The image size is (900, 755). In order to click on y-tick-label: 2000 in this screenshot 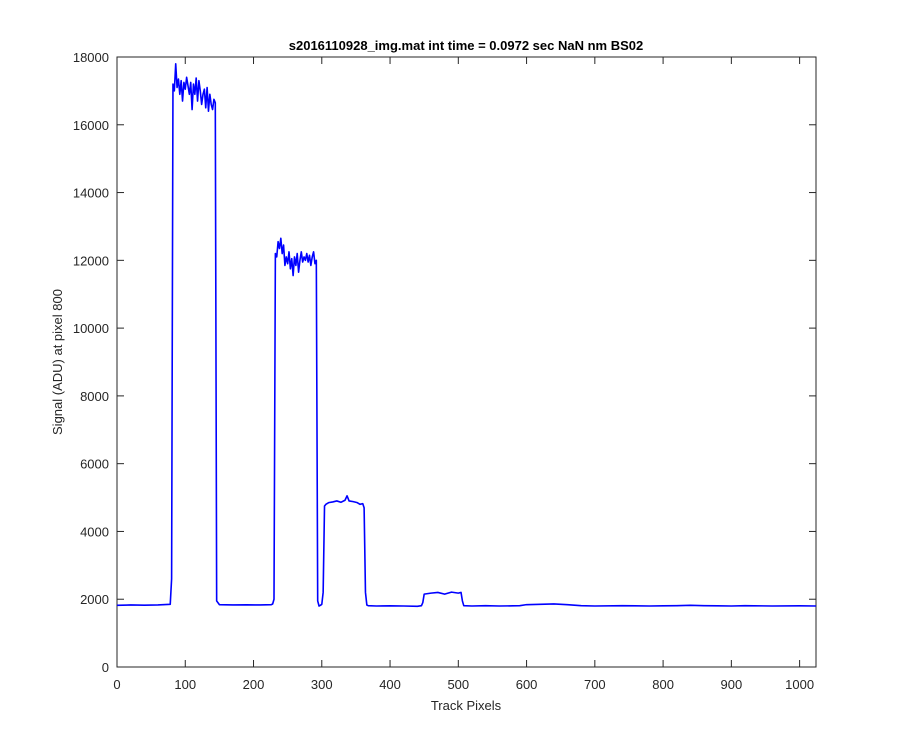, I will do `click(94, 599)`.